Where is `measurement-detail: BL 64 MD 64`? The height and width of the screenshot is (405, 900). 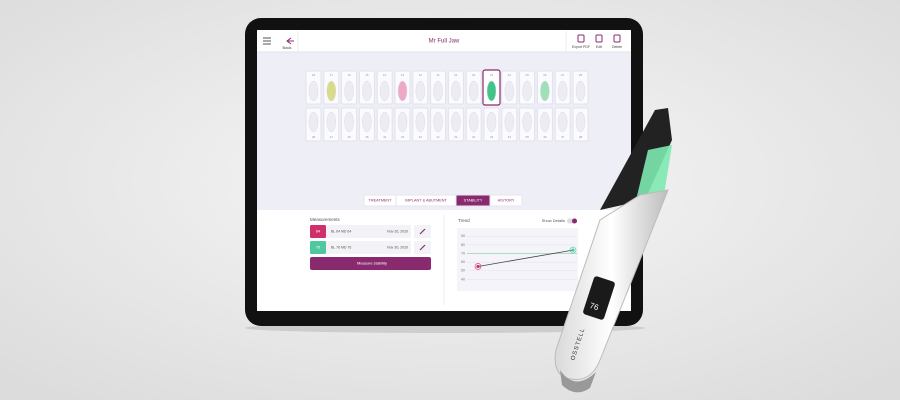 measurement-detail: BL 64 MD 64 is located at coordinates (341, 231).